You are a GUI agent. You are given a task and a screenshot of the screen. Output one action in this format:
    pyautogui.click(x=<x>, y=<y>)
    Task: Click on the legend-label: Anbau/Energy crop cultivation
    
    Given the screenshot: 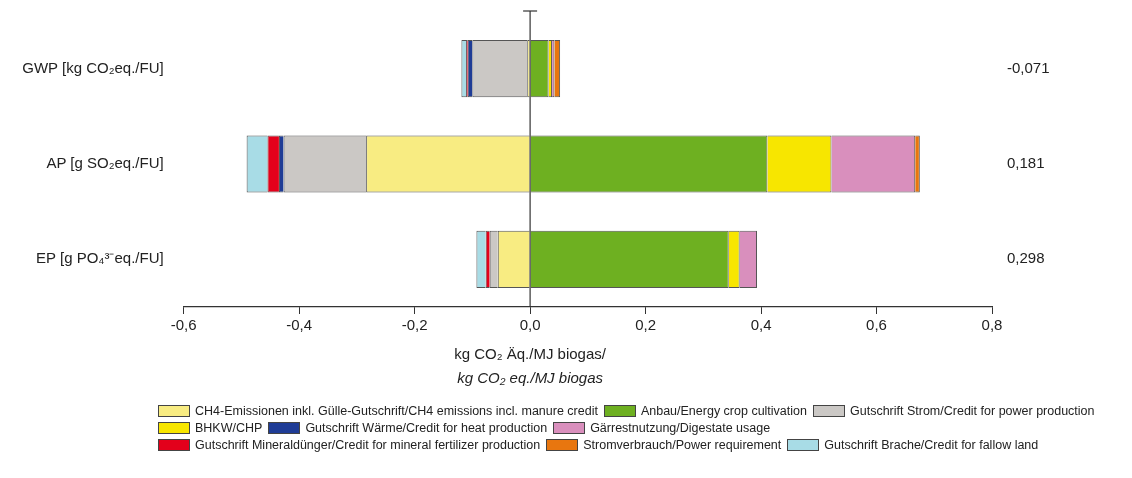 What is the action you would take?
    pyautogui.click(x=723, y=410)
    